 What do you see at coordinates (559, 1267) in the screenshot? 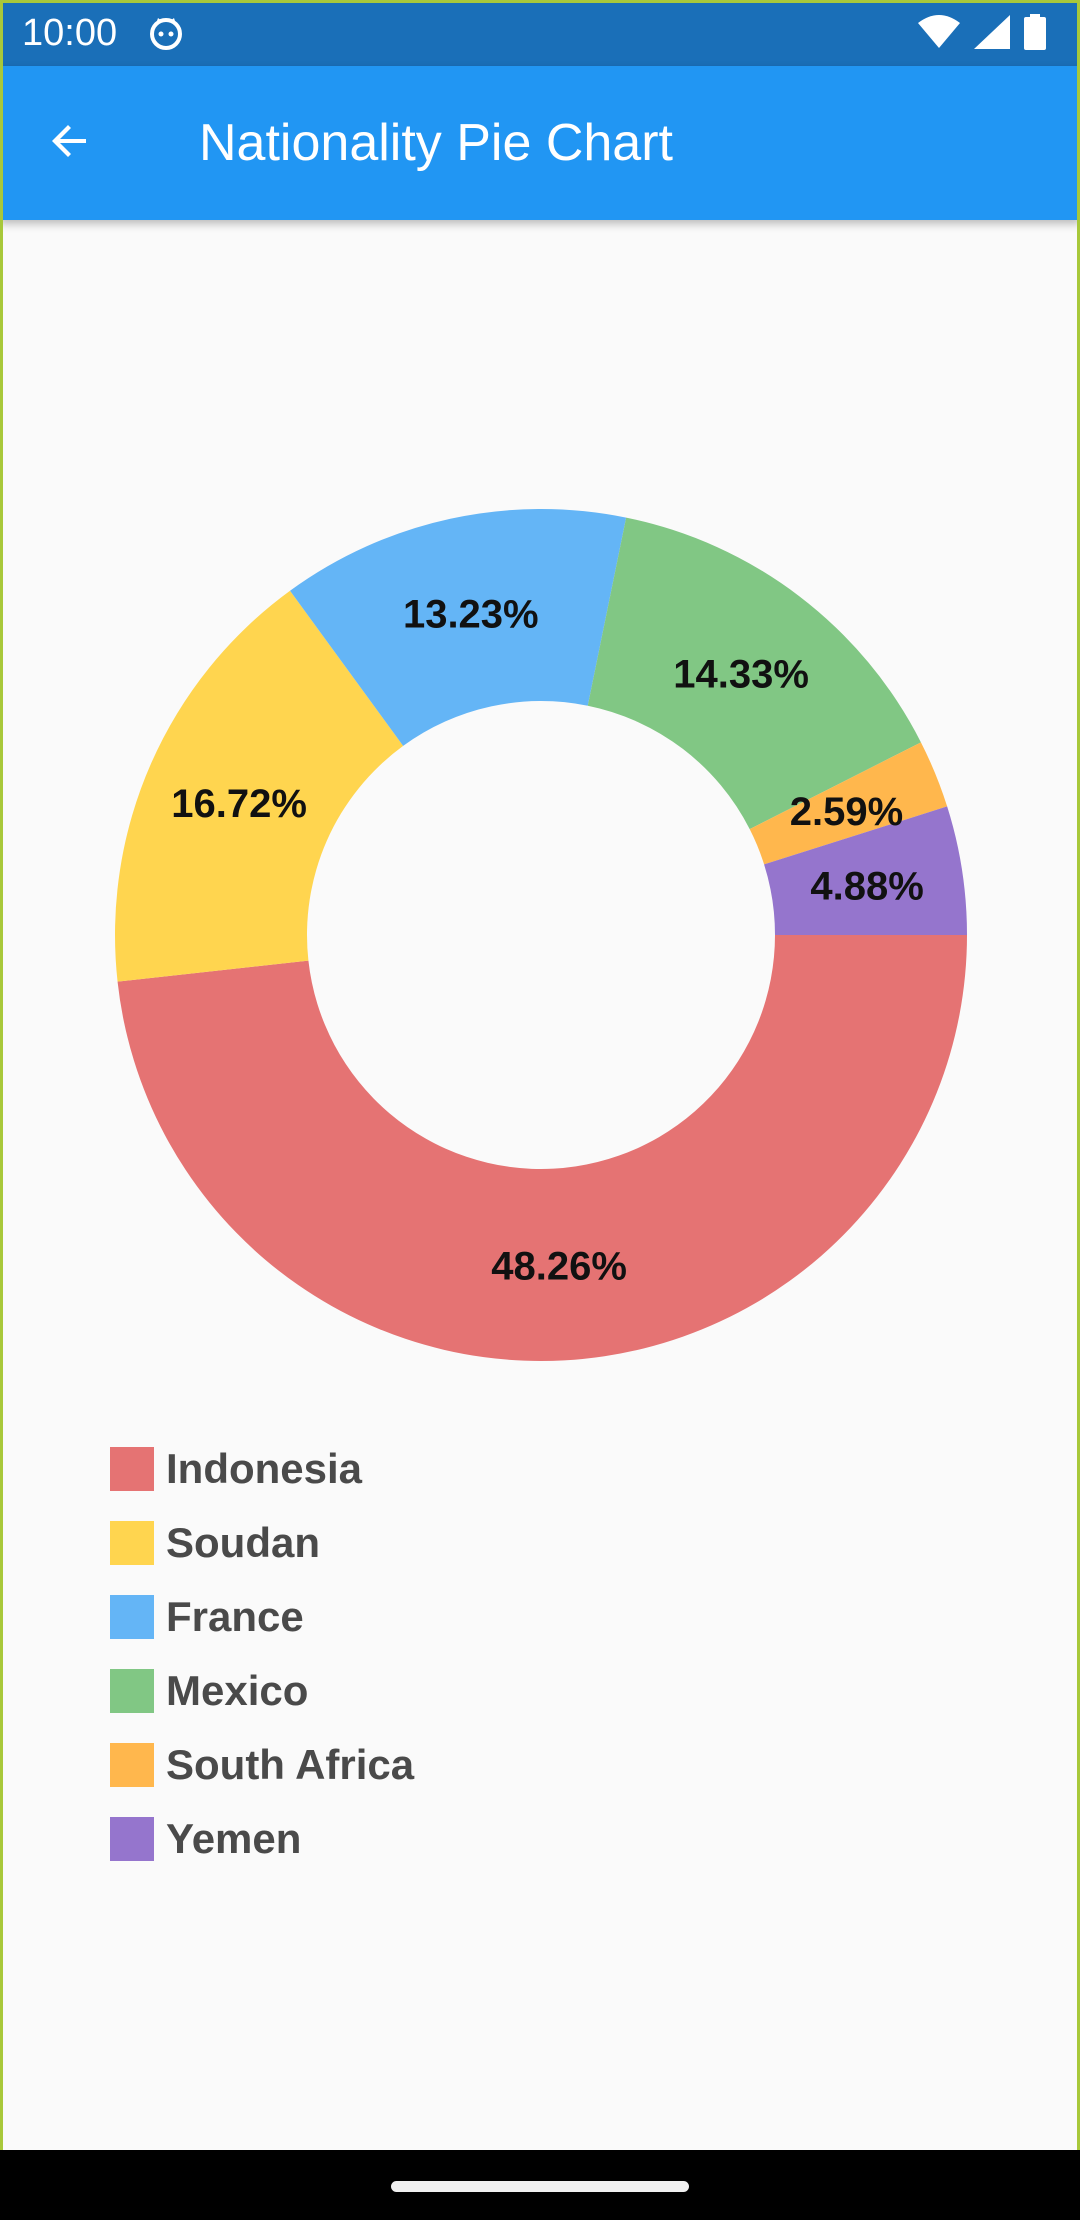
I see `slice-label-indonesia: 48.26%` at bounding box center [559, 1267].